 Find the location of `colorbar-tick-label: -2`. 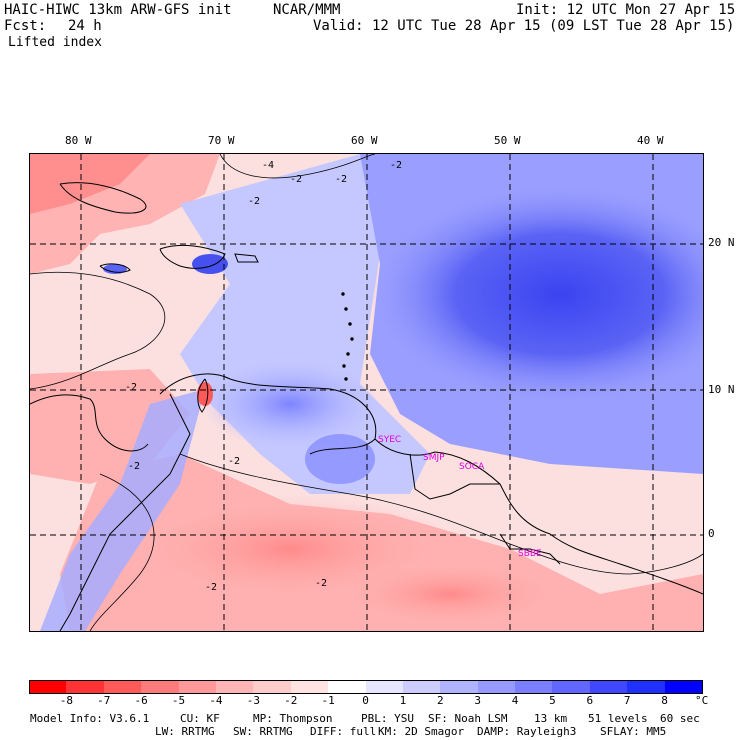

colorbar-tick-label: -2 is located at coordinates (291, 700).